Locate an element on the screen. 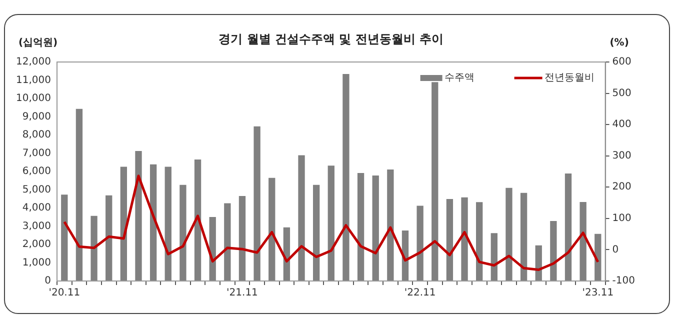  y-tick-label: 8,000 is located at coordinates (36, 135).